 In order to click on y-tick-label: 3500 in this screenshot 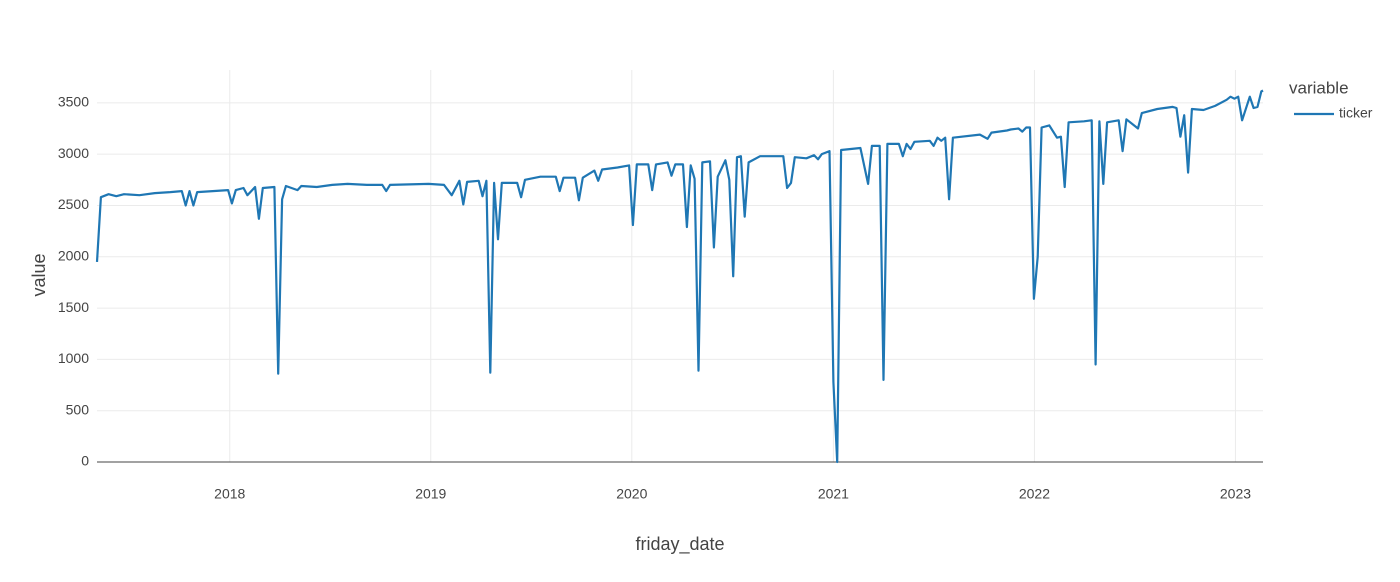, I will do `click(73, 102)`.